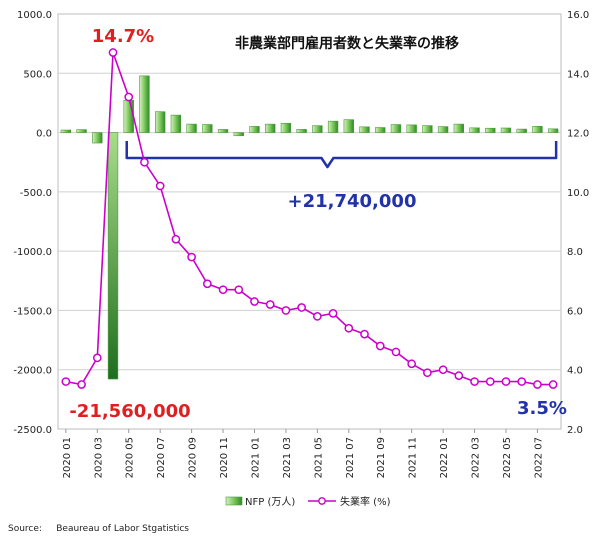  Describe the element at coordinates (123, 36) in the screenshot. I see `peak-rate-label: 14.7%` at that location.